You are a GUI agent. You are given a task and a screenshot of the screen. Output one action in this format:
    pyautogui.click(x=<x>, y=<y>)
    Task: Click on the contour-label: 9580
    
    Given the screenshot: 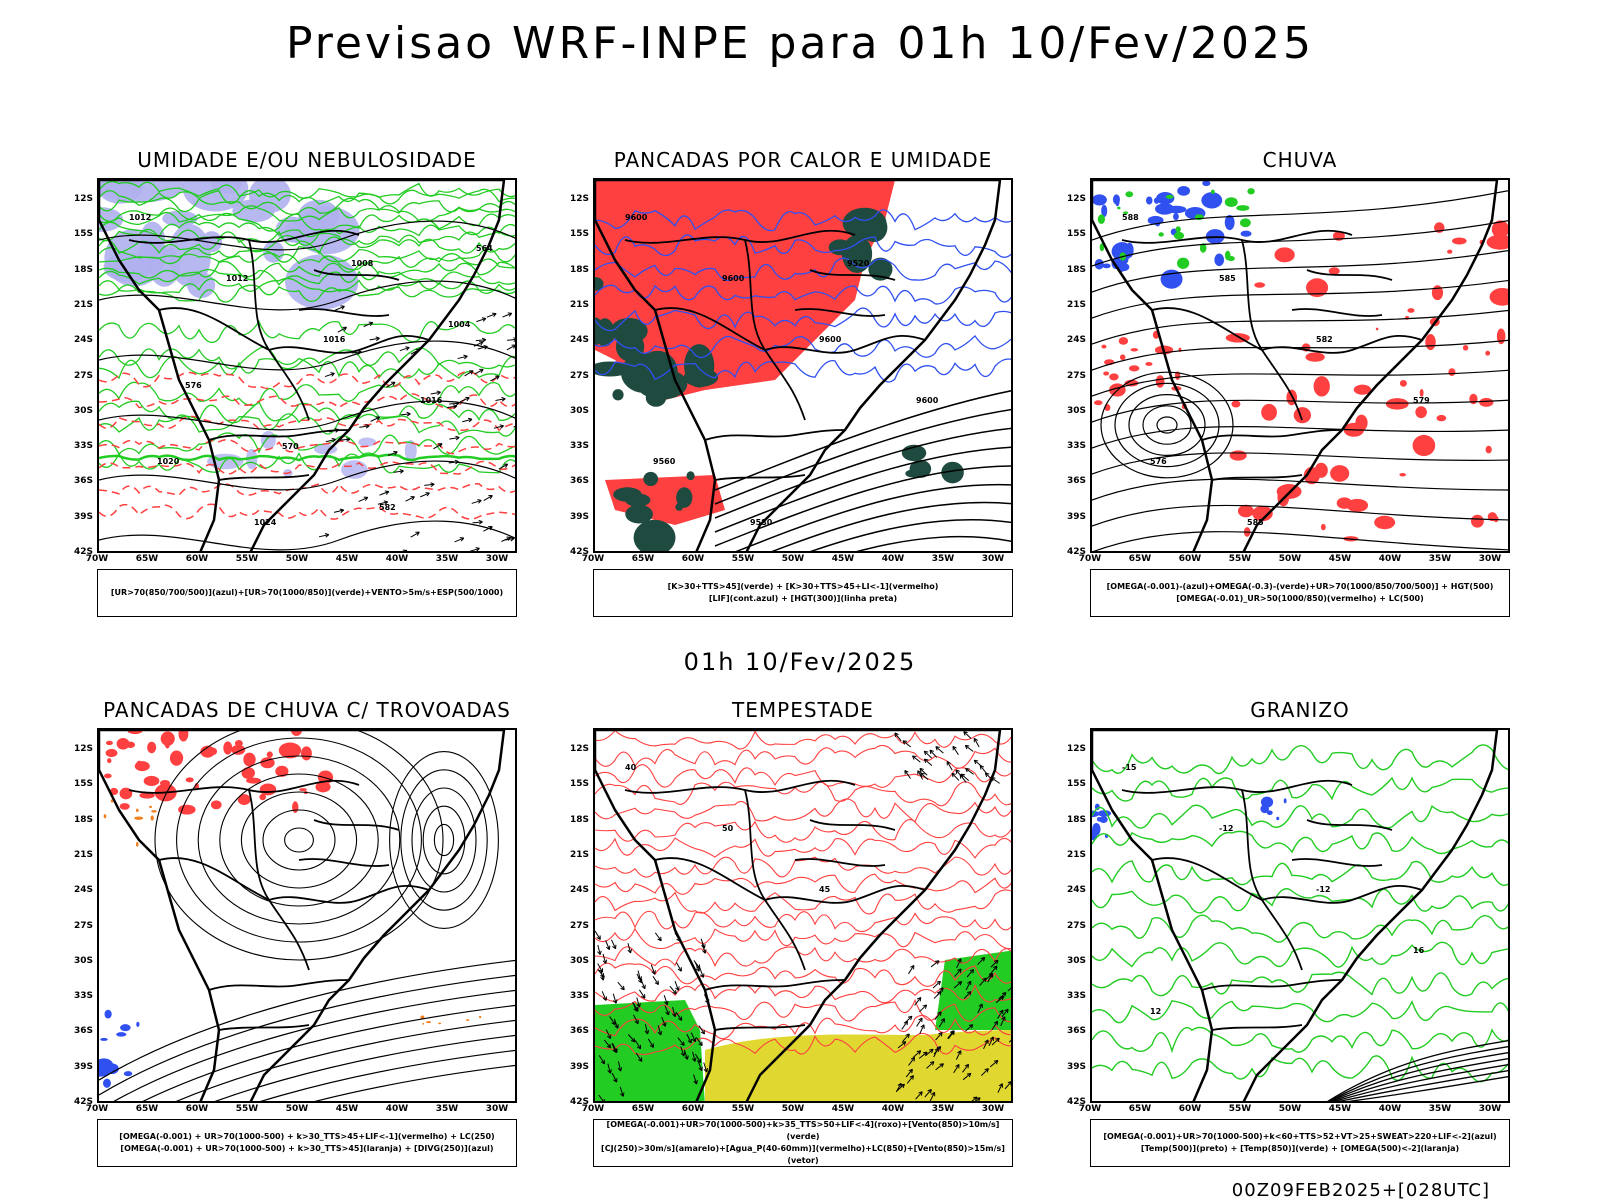 What is the action you would take?
    pyautogui.click(x=761, y=522)
    